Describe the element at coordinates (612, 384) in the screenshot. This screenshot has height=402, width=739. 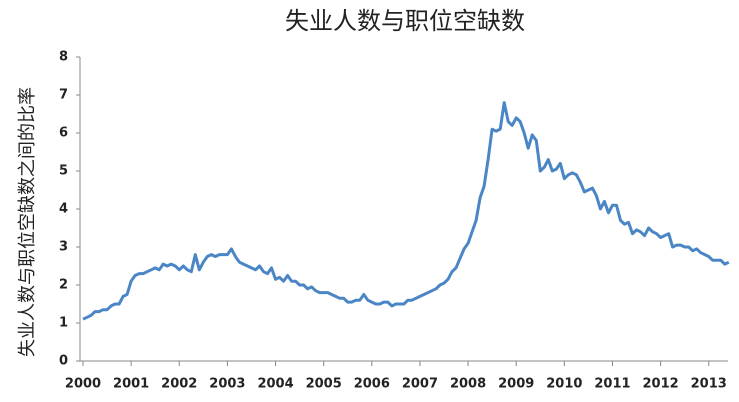
I see `x-tick-label: 2011` at that location.